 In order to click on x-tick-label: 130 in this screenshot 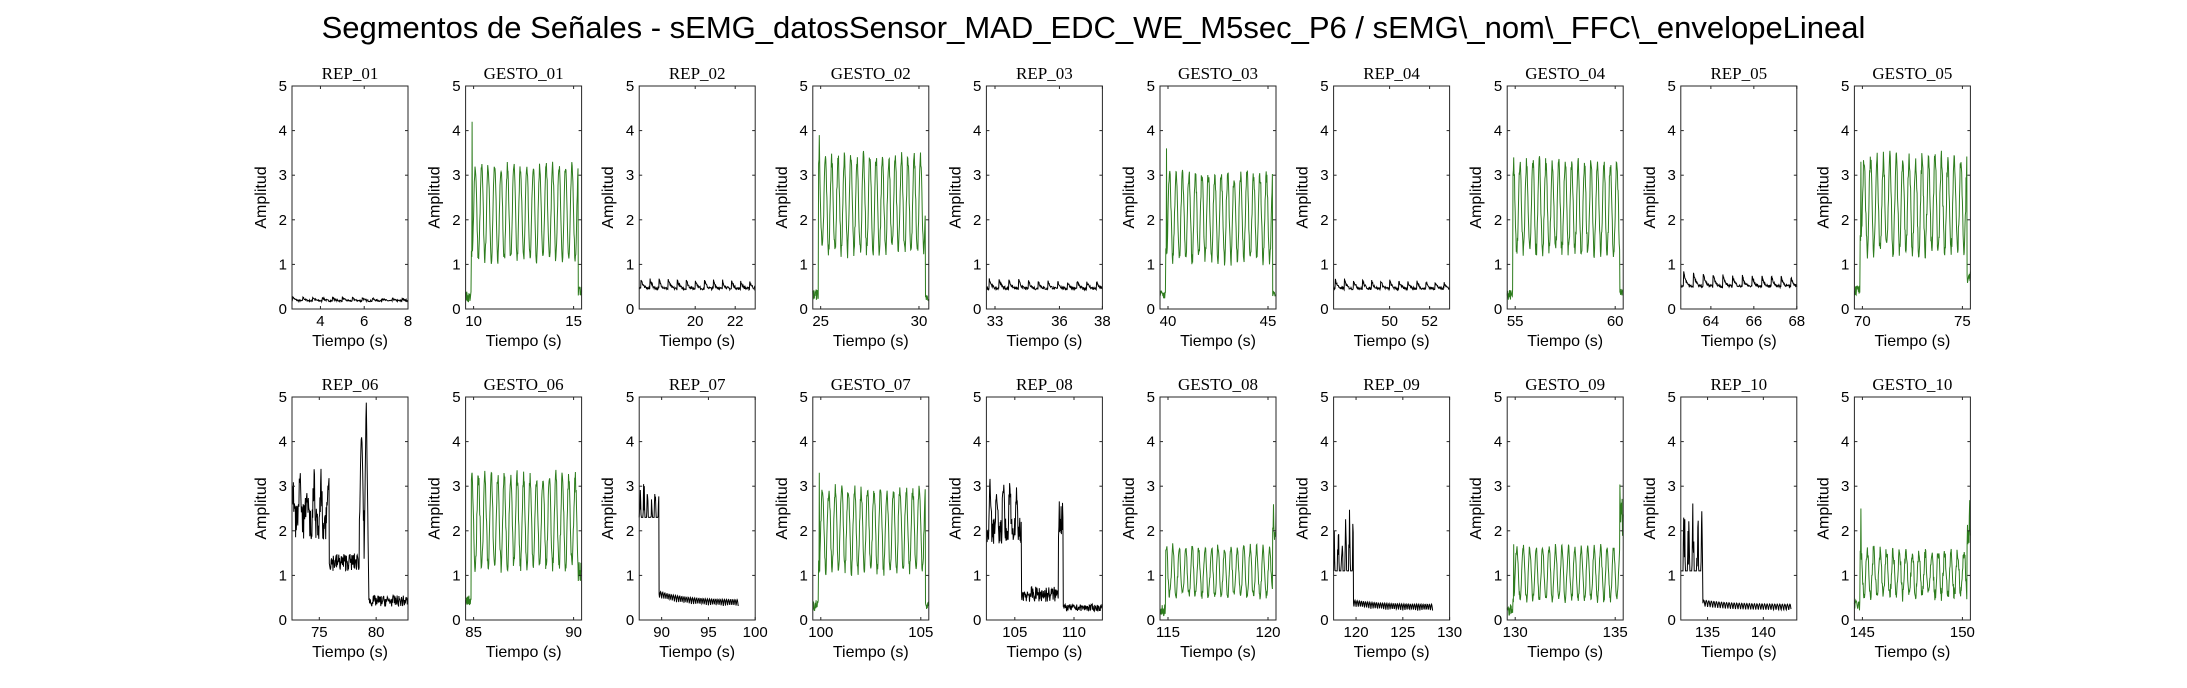, I will do `click(1515, 632)`.